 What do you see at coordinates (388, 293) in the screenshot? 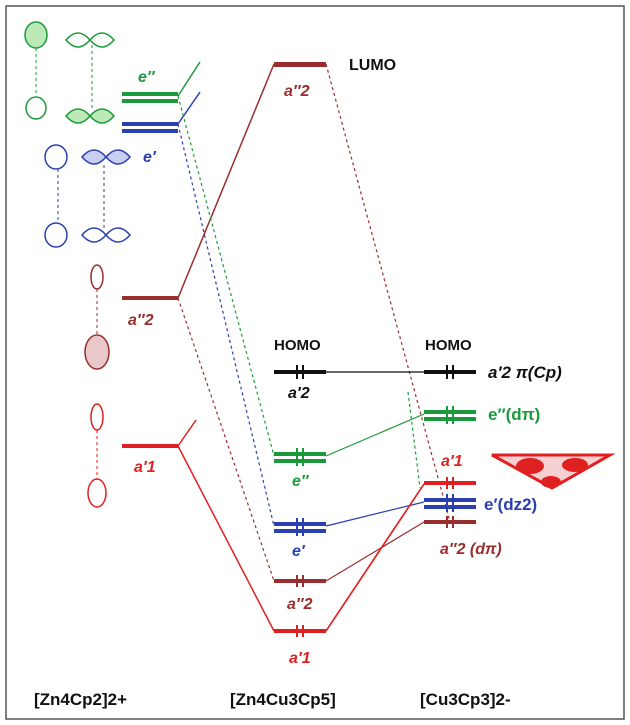
I see `line-lumo-right` at bounding box center [388, 293].